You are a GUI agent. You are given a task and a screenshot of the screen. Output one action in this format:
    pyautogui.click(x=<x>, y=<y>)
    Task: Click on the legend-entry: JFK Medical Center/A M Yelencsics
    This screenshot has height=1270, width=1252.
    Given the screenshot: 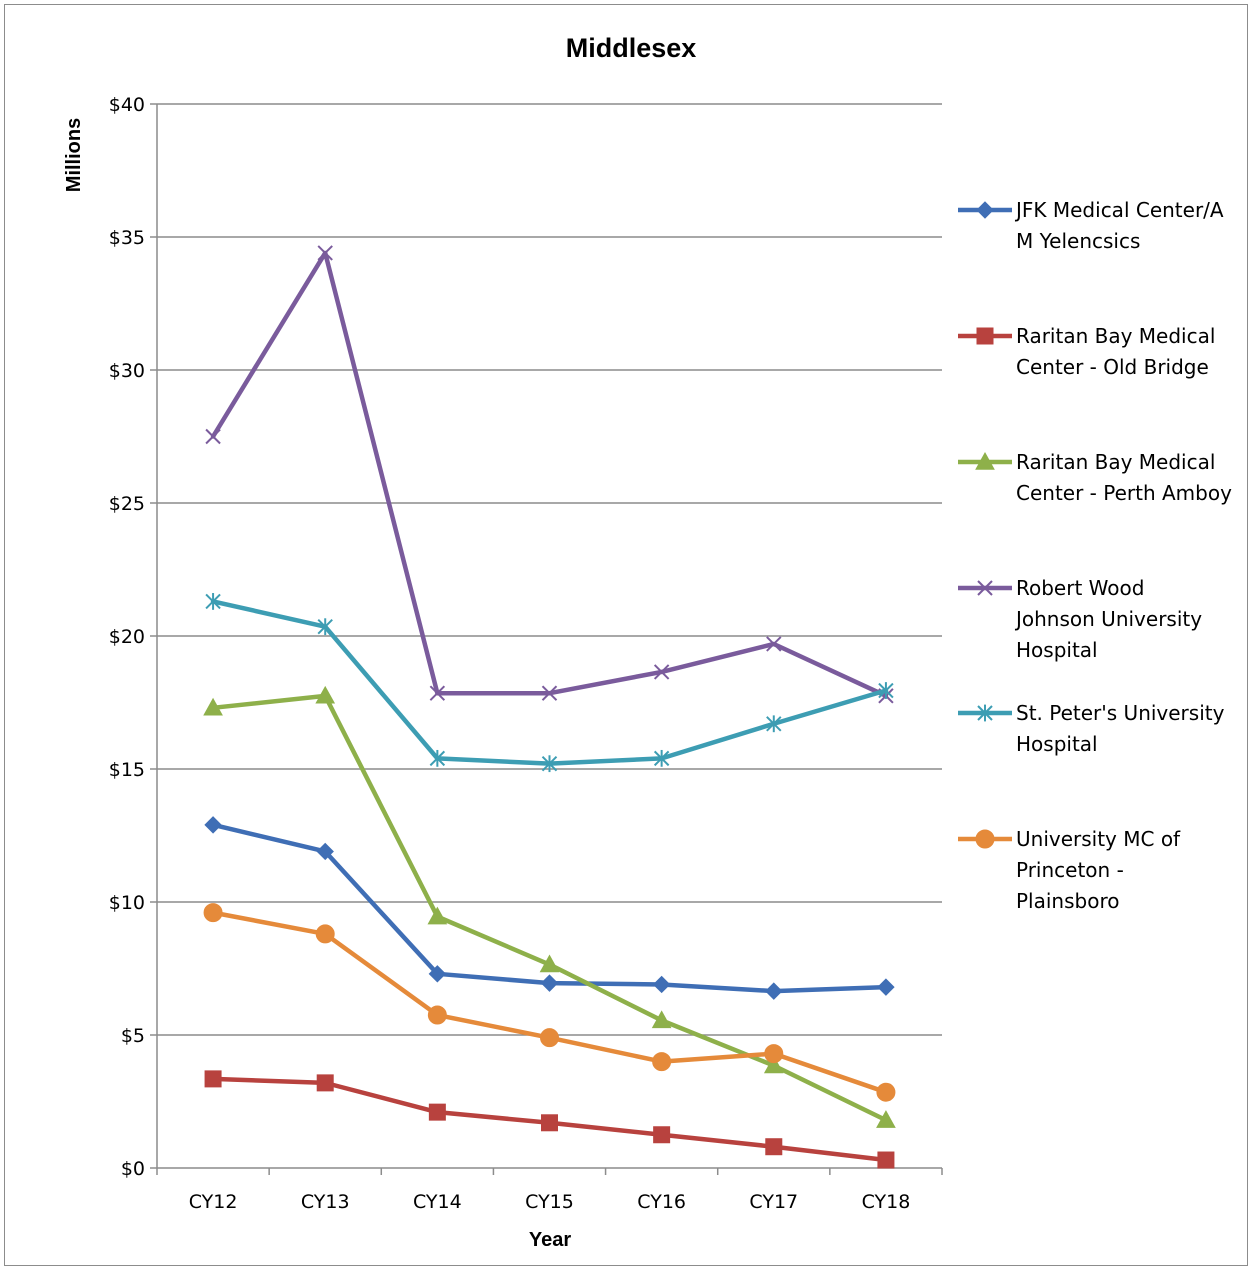 What is the action you would take?
    pyautogui.click(x=1091, y=225)
    